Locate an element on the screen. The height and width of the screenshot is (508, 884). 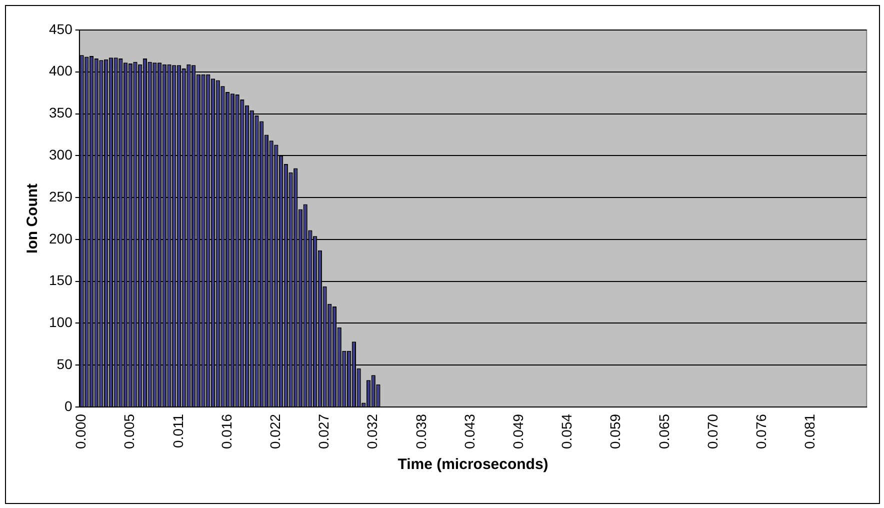
y-tick-label: 450 is located at coordinates (61, 28).